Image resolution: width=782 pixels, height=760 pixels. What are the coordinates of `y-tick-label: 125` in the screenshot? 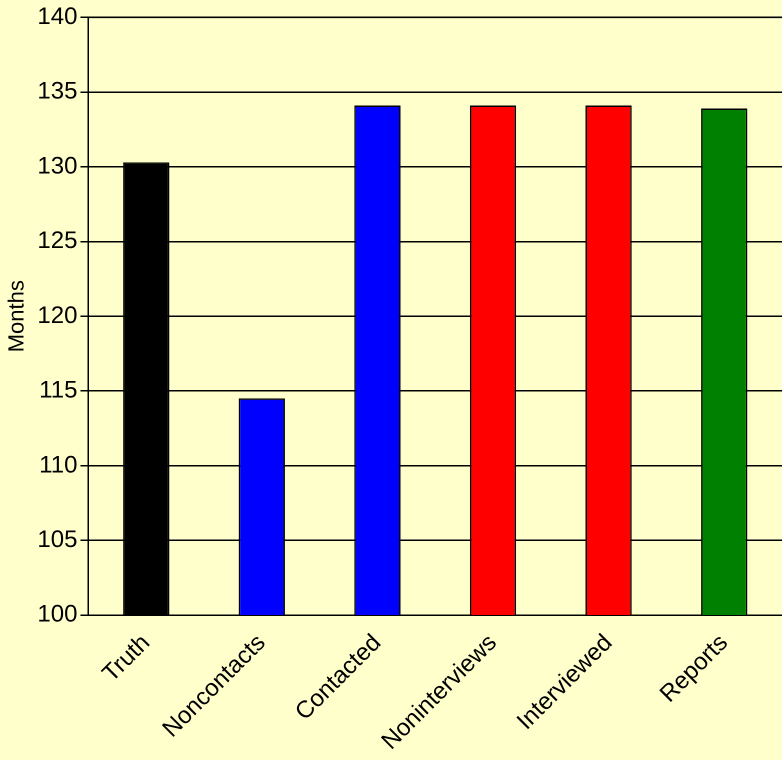 It's located at (57, 240).